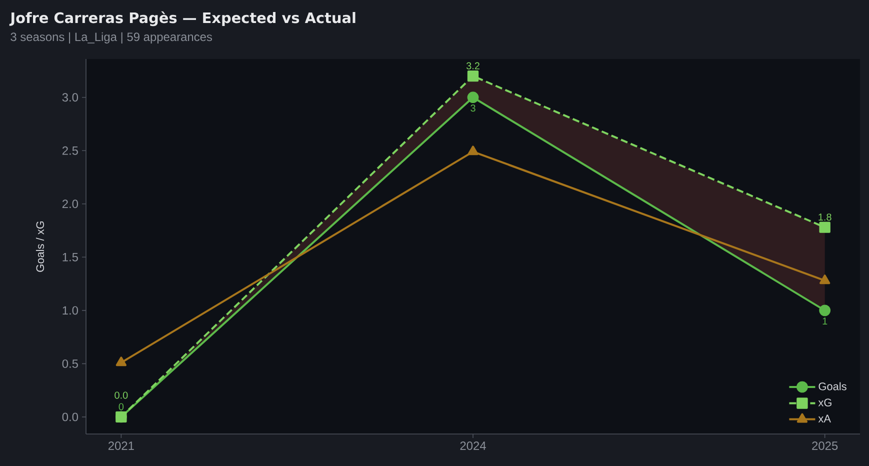 The height and width of the screenshot is (466, 869). Describe the element at coordinates (825, 217) in the screenshot. I see `data-label: 1.8` at that location.